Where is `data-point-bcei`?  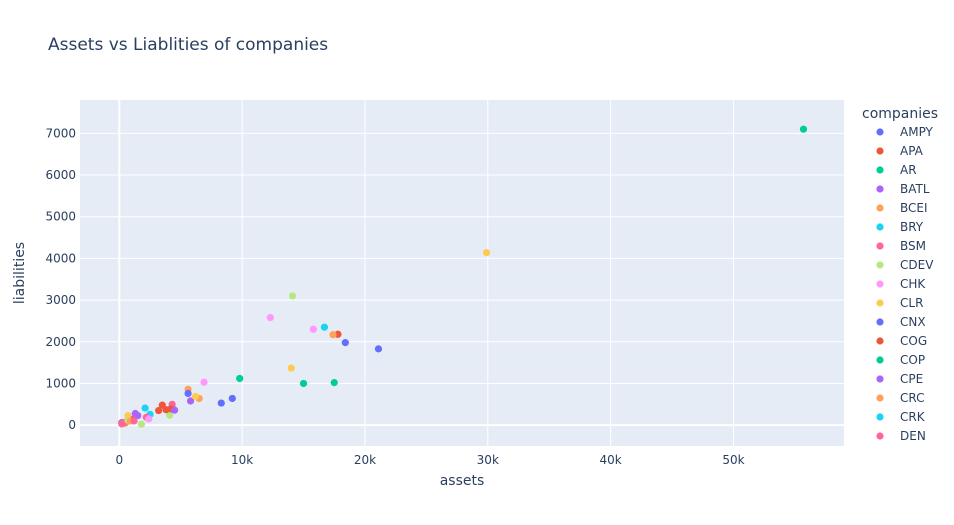 data-point-bcei is located at coordinates (333, 335).